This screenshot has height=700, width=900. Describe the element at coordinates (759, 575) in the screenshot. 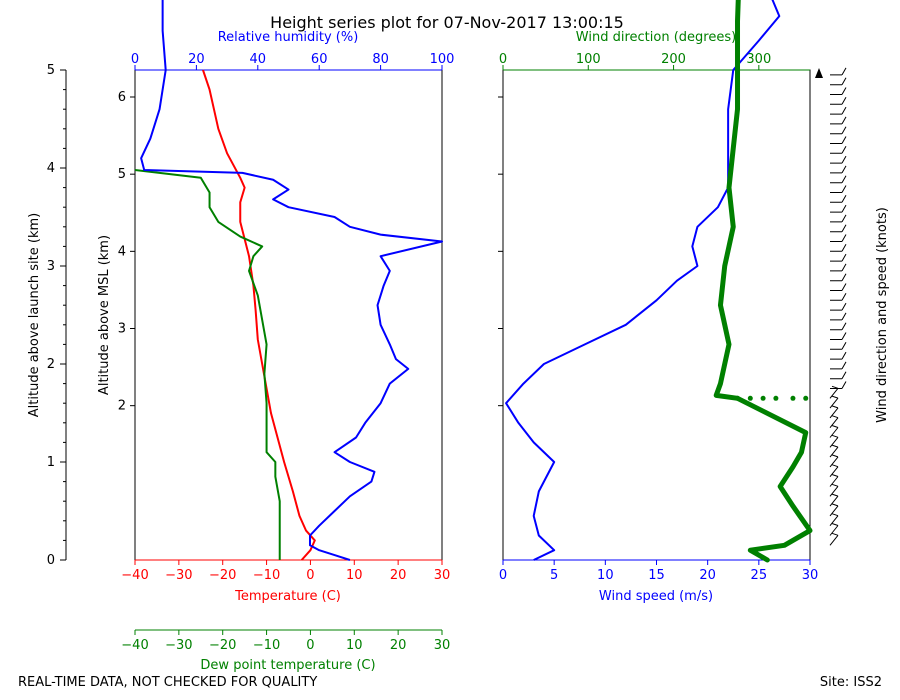

I see `wind-speed-tick-label: 25` at that location.